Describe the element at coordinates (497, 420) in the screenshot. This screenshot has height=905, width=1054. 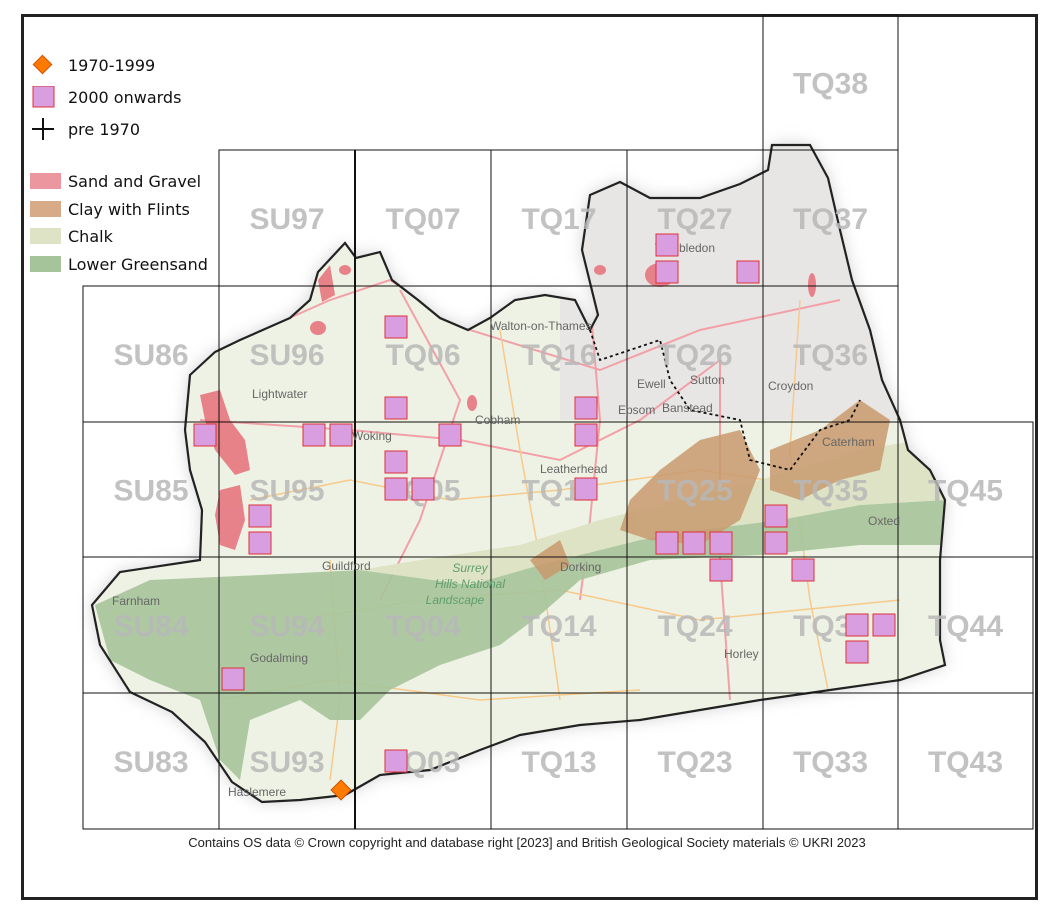
I see `place-label: Cobham` at that location.